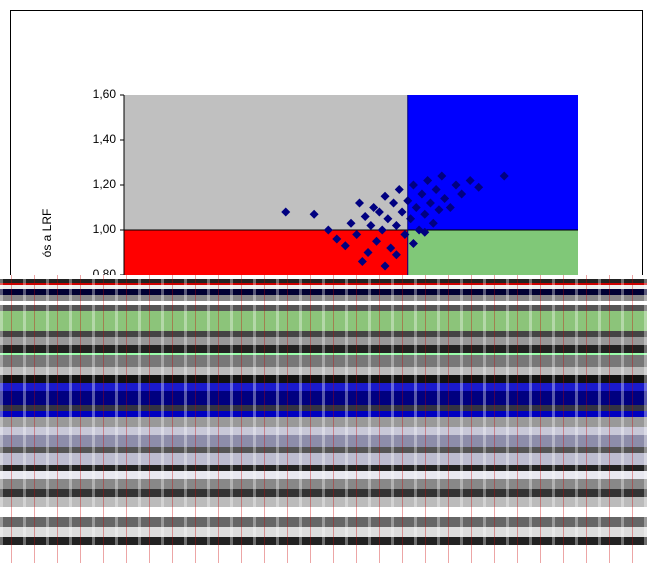  Describe the element at coordinates (492, 162) in the screenshot. I see `quadrant-upper-right` at that location.